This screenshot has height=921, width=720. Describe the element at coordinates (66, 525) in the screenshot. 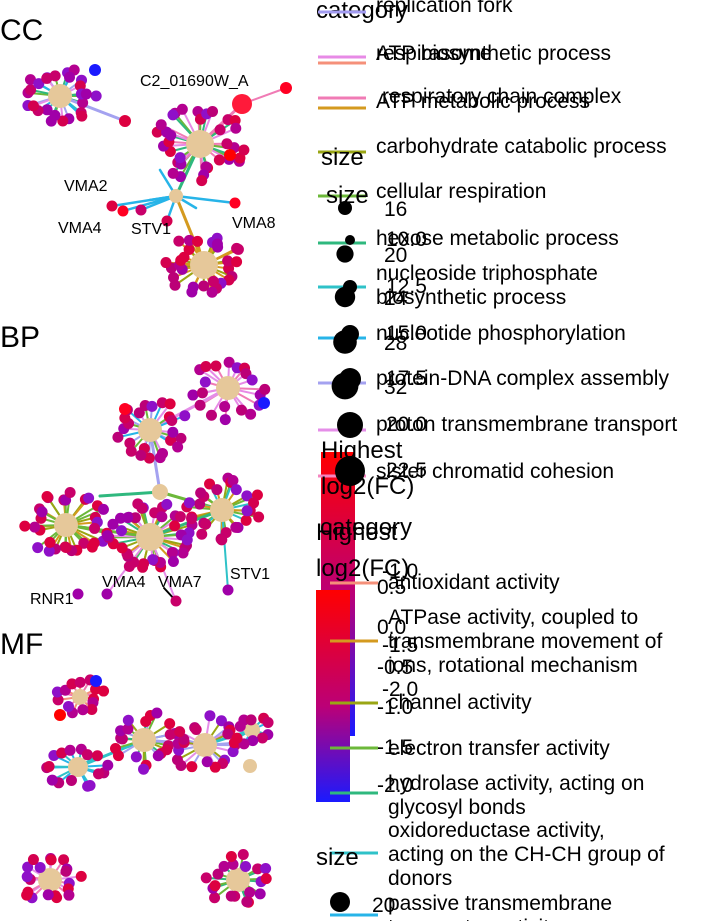

I see `bp-cluster-3-hub` at that location.